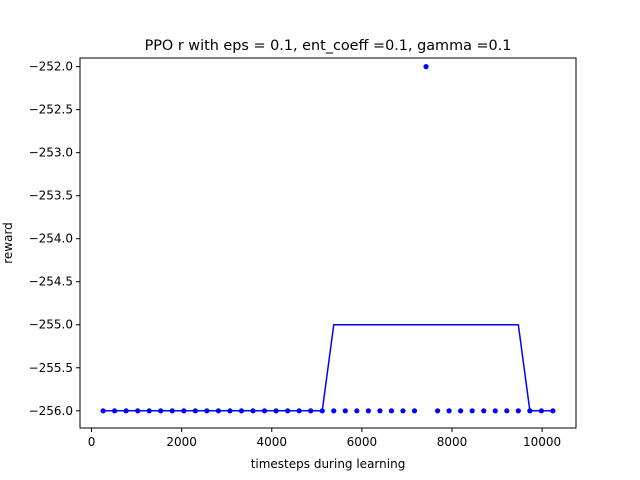 The height and width of the screenshot is (480, 640). I want to click on x-tick-label: 10000, so click(542, 442).